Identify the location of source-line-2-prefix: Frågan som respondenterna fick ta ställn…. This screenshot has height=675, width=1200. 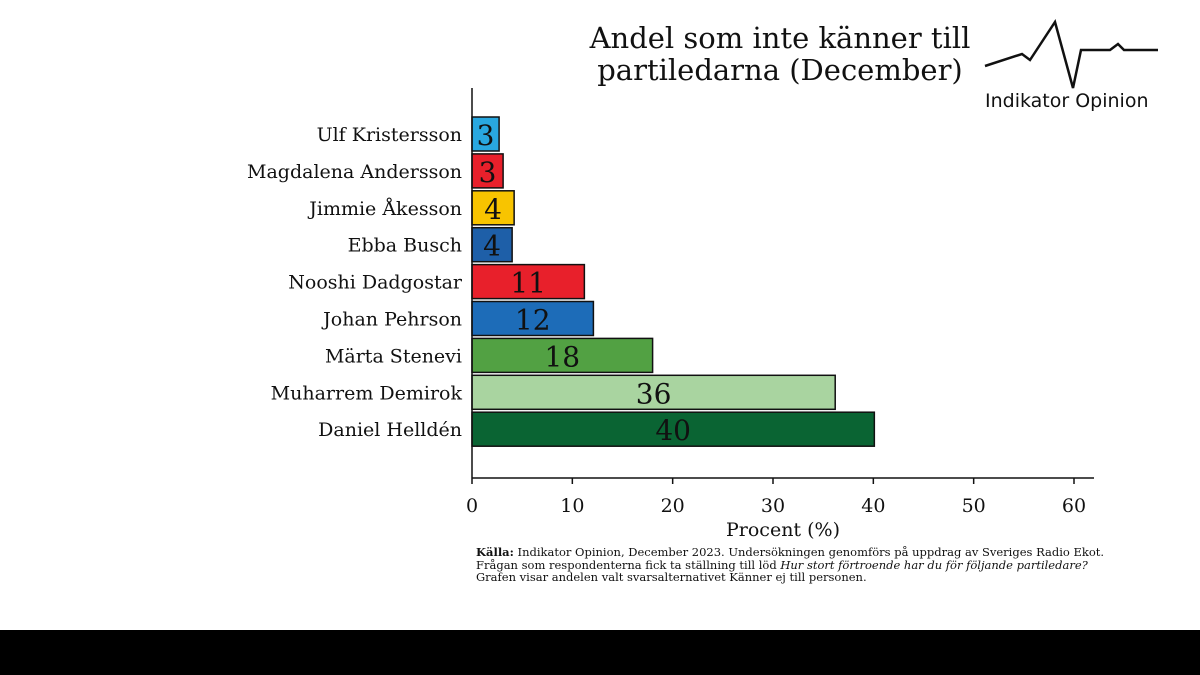
(626, 564).